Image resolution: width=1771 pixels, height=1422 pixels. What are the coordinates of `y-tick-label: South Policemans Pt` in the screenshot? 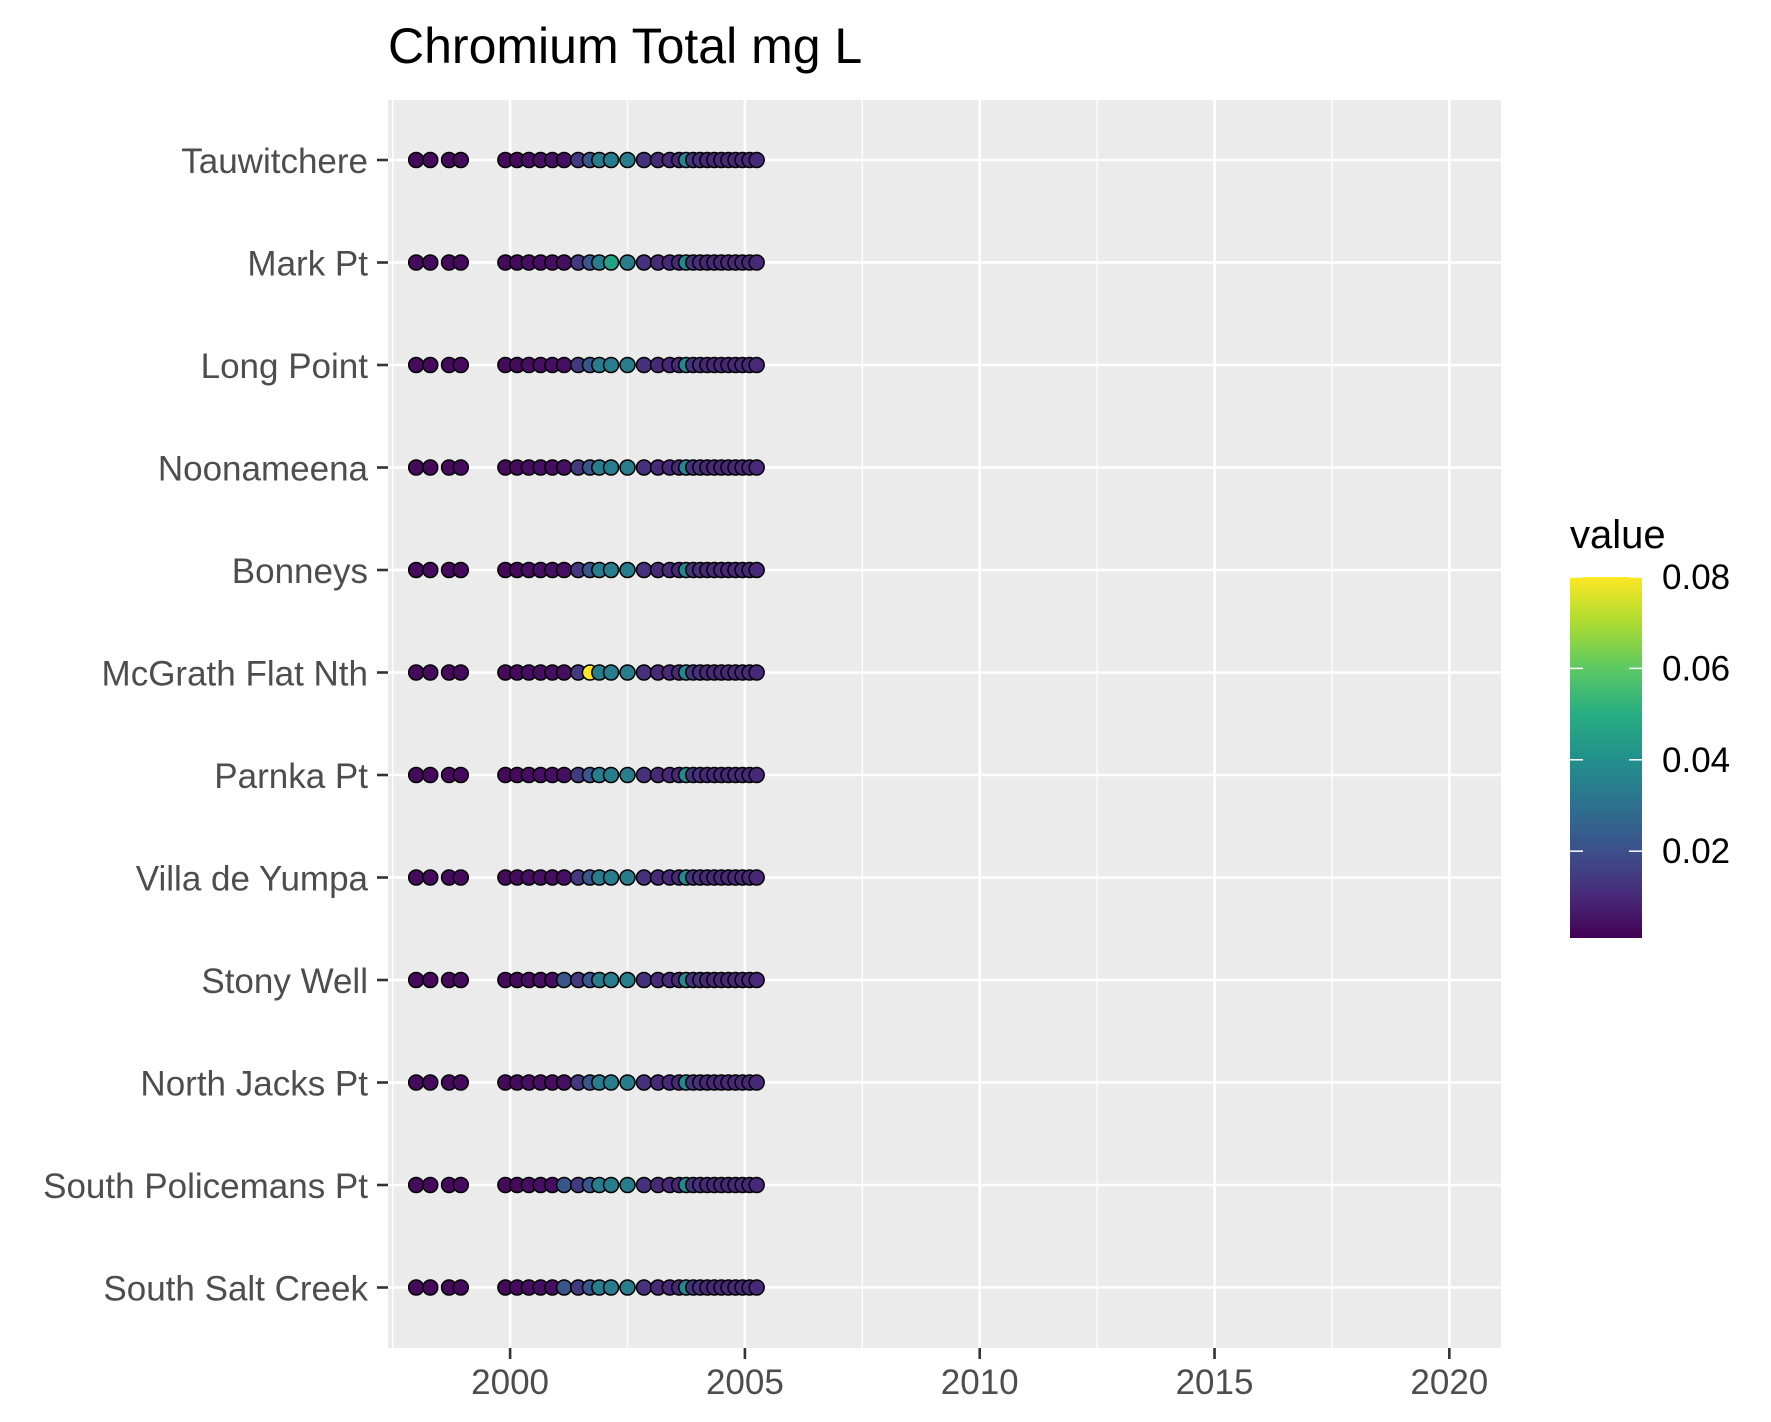 It's located at (205, 1186).